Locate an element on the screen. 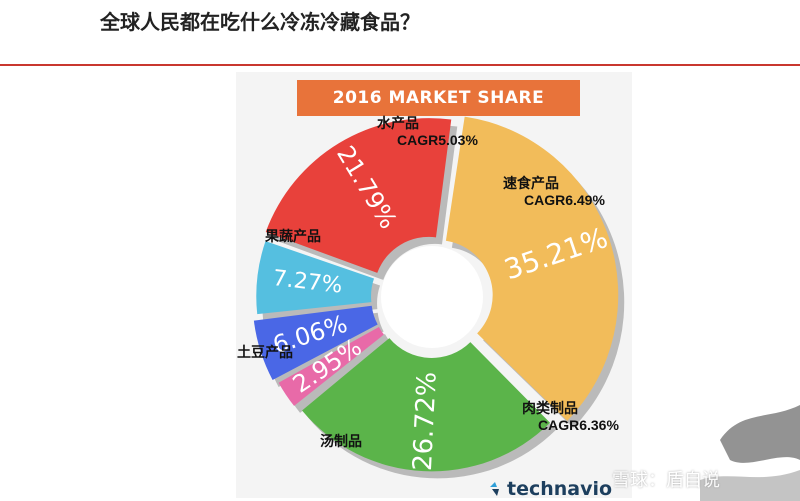 The image size is (800, 501). slice-cagr-label: CAGR5.03% is located at coordinates (437, 140).